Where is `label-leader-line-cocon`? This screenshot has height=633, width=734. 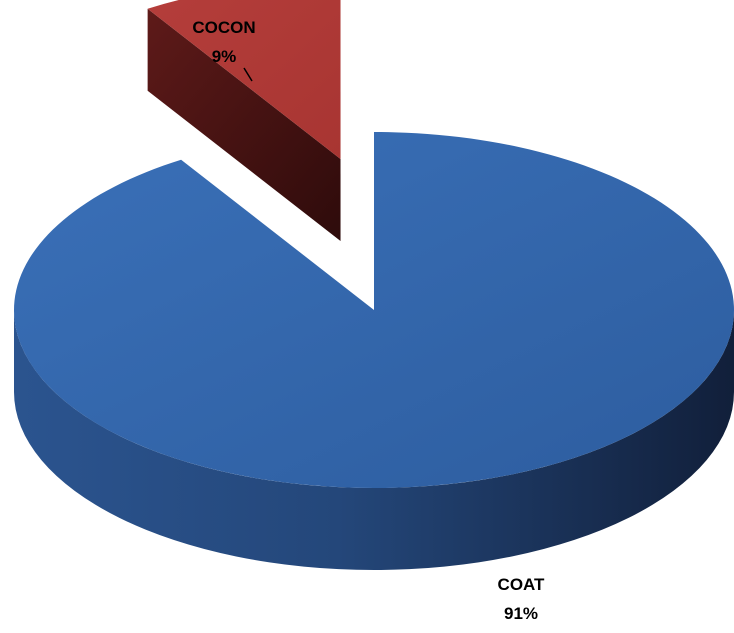
label-leader-line-cocon is located at coordinates (248, 74).